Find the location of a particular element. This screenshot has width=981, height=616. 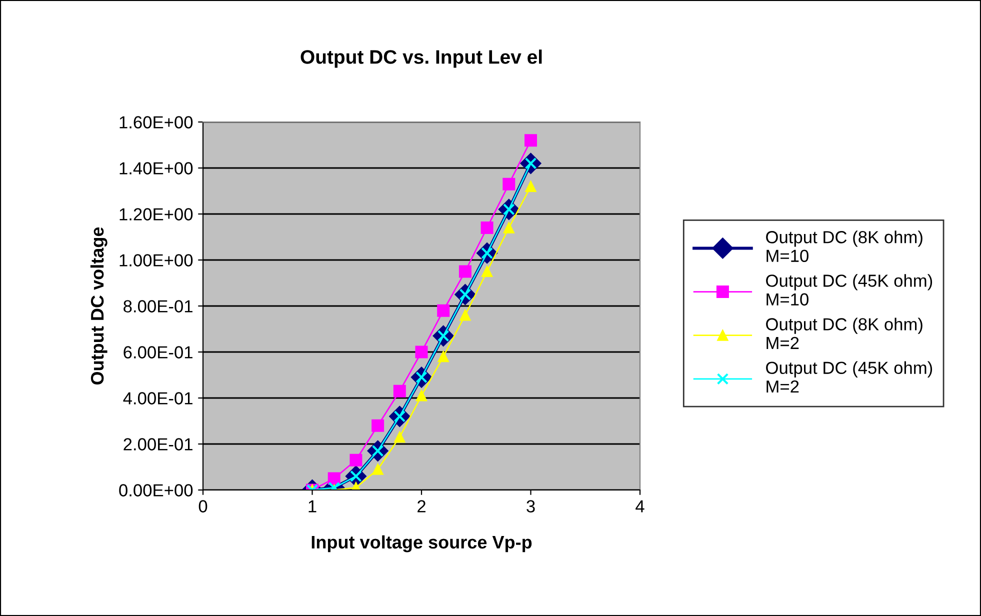

y-tick-label: 2.00E-01 is located at coordinates (158, 444).